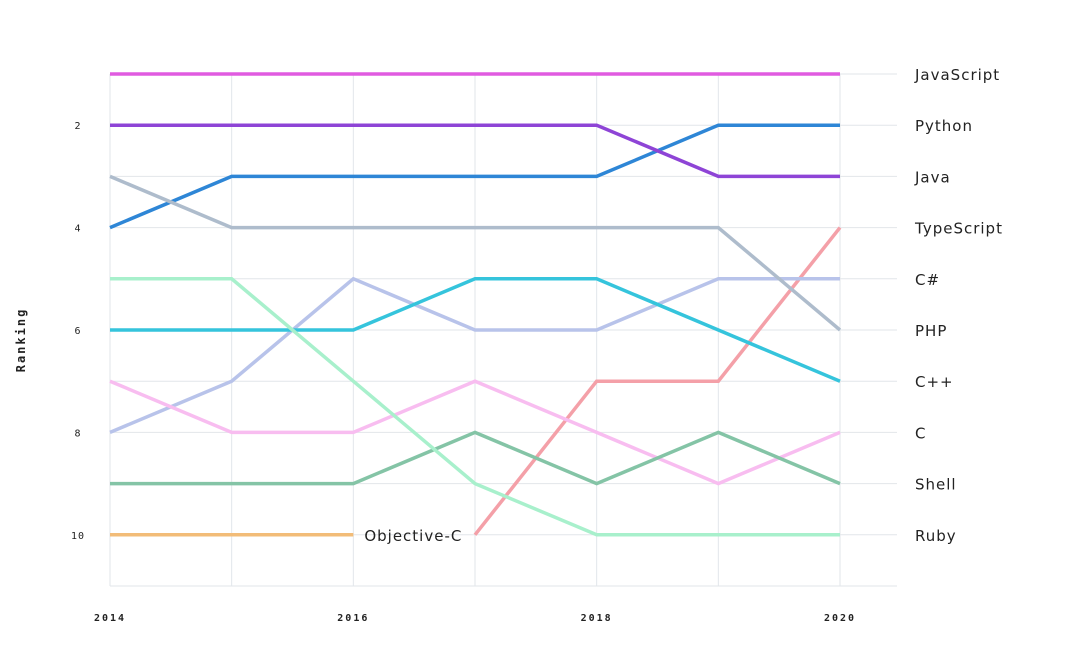 The image size is (1080, 663). Describe the element at coordinates (475, 458) in the screenshot. I see `series-line-shell` at that location.